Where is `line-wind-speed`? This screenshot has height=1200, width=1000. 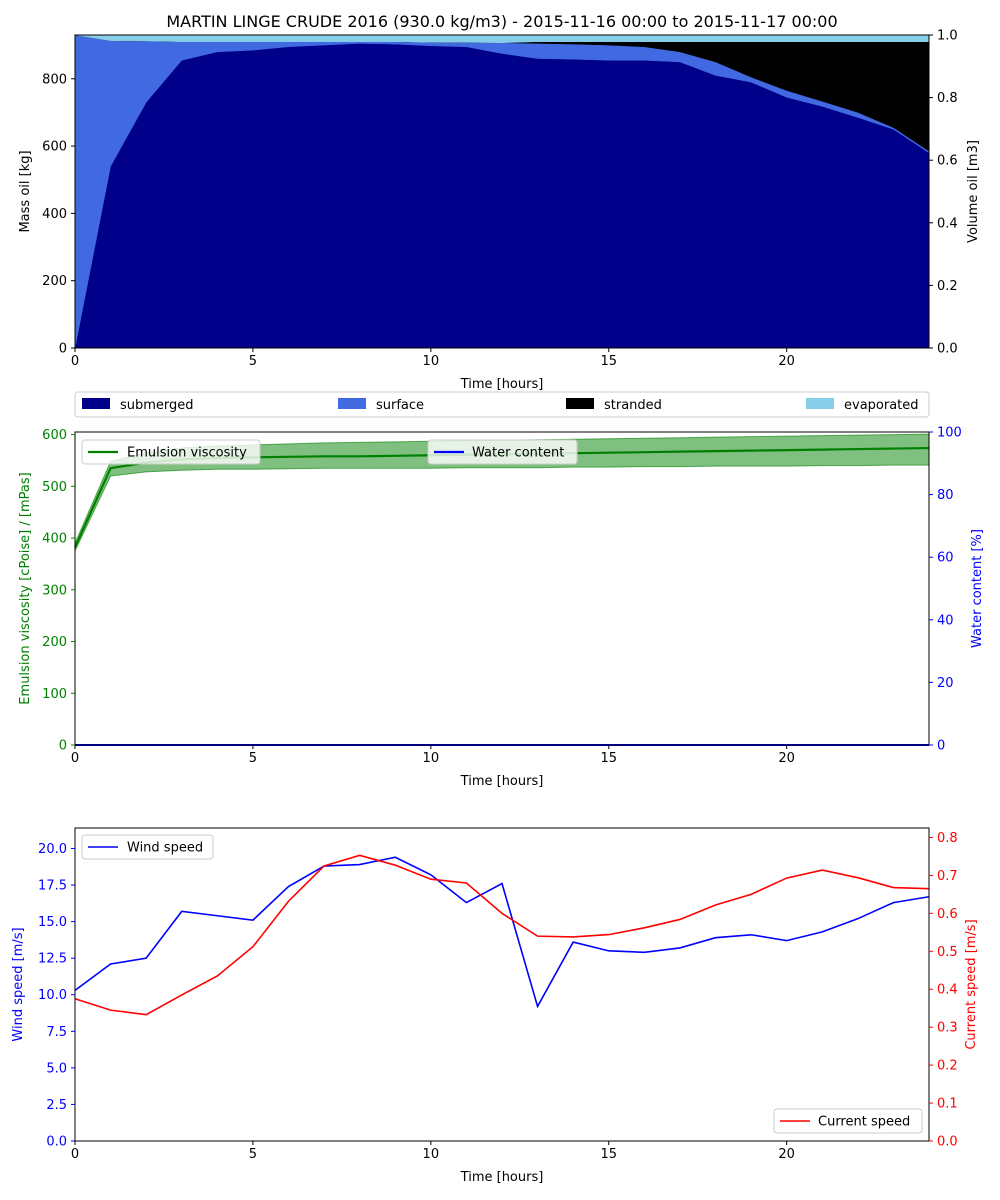
line-wind-speed is located at coordinates (502, 932).